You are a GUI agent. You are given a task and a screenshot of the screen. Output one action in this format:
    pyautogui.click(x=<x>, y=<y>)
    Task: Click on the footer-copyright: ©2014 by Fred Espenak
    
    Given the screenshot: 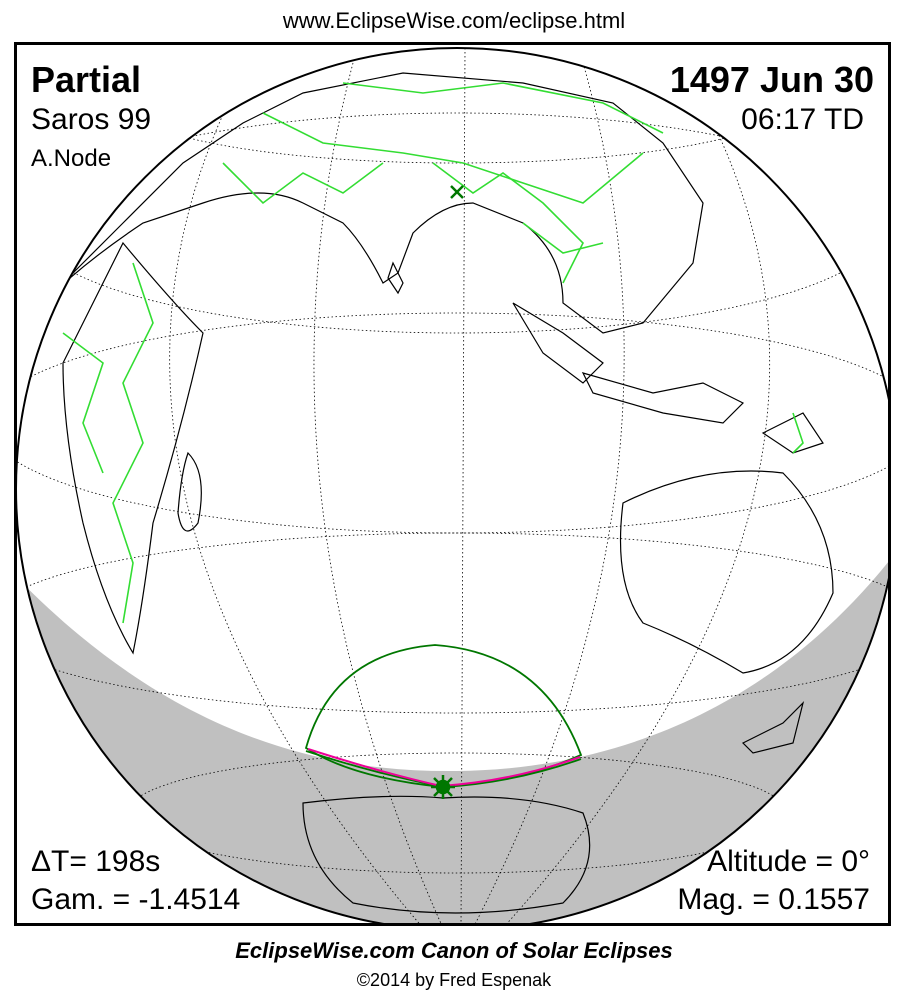 What is the action you would take?
    pyautogui.click(x=454, y=980)
    